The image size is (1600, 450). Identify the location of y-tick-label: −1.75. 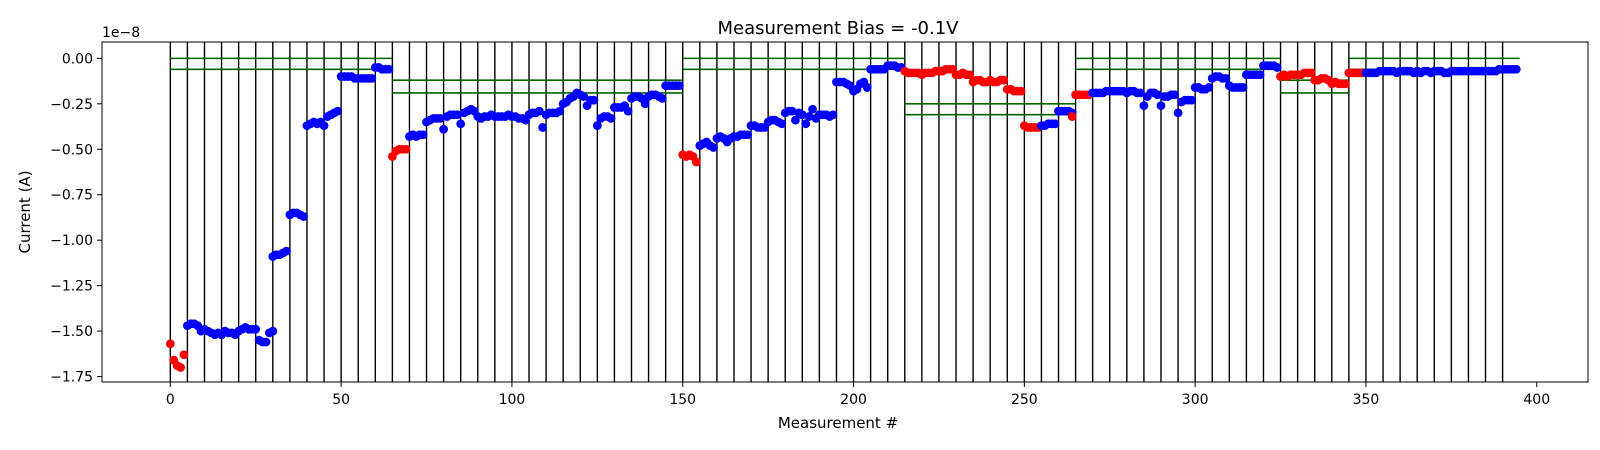
(71, 378).